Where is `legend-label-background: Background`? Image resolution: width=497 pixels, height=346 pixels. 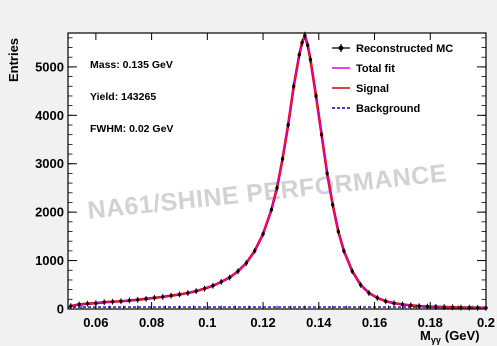 legend-label-background: Background is located at coordinates (388, 109).